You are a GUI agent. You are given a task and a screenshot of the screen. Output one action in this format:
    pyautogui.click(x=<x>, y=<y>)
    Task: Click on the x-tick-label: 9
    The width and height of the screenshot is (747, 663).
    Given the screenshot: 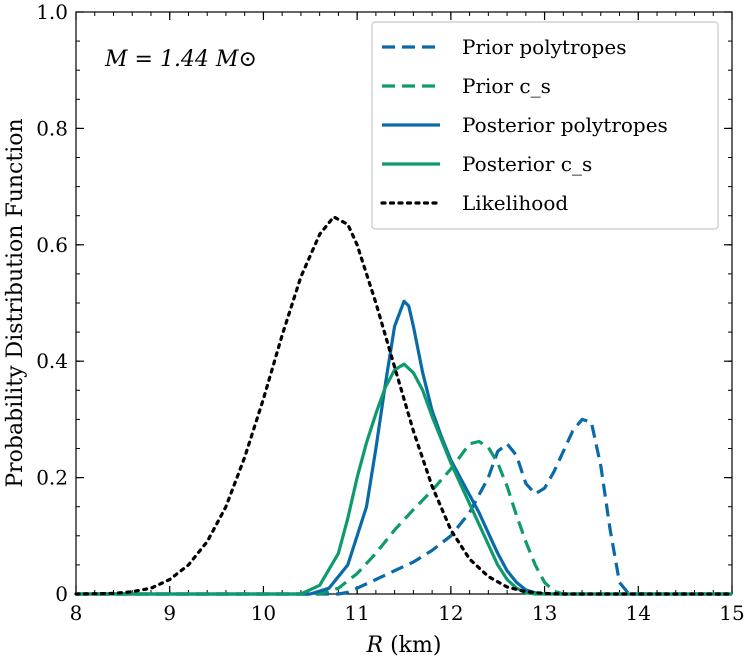 What is the action you would take?
    pyautogui.click(x=169, y=613)
    